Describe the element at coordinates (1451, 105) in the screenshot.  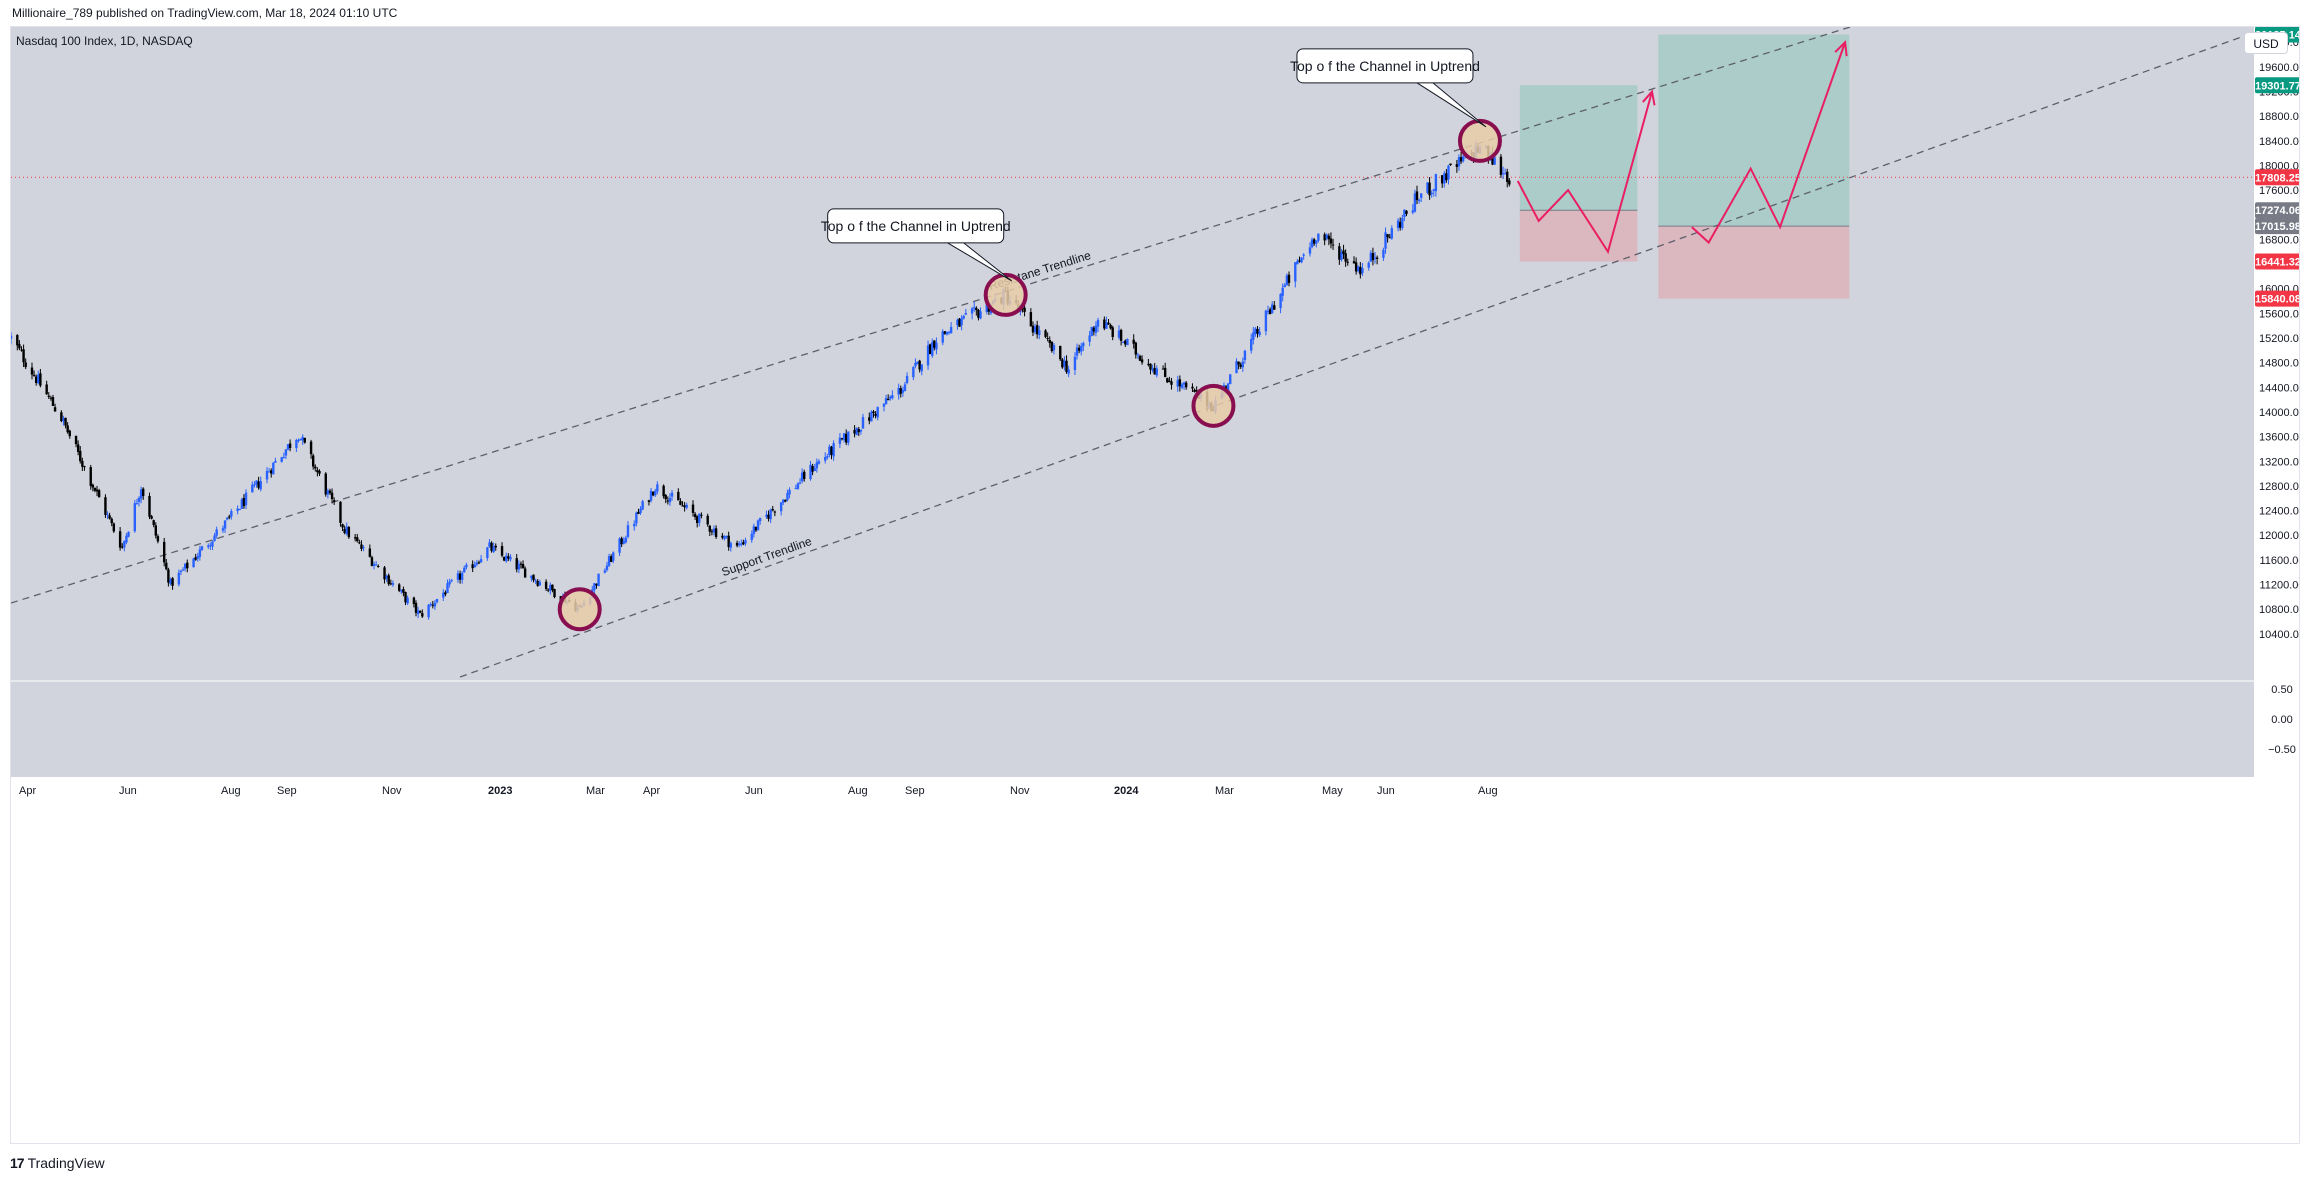
I see `callout-pointer` at that location.